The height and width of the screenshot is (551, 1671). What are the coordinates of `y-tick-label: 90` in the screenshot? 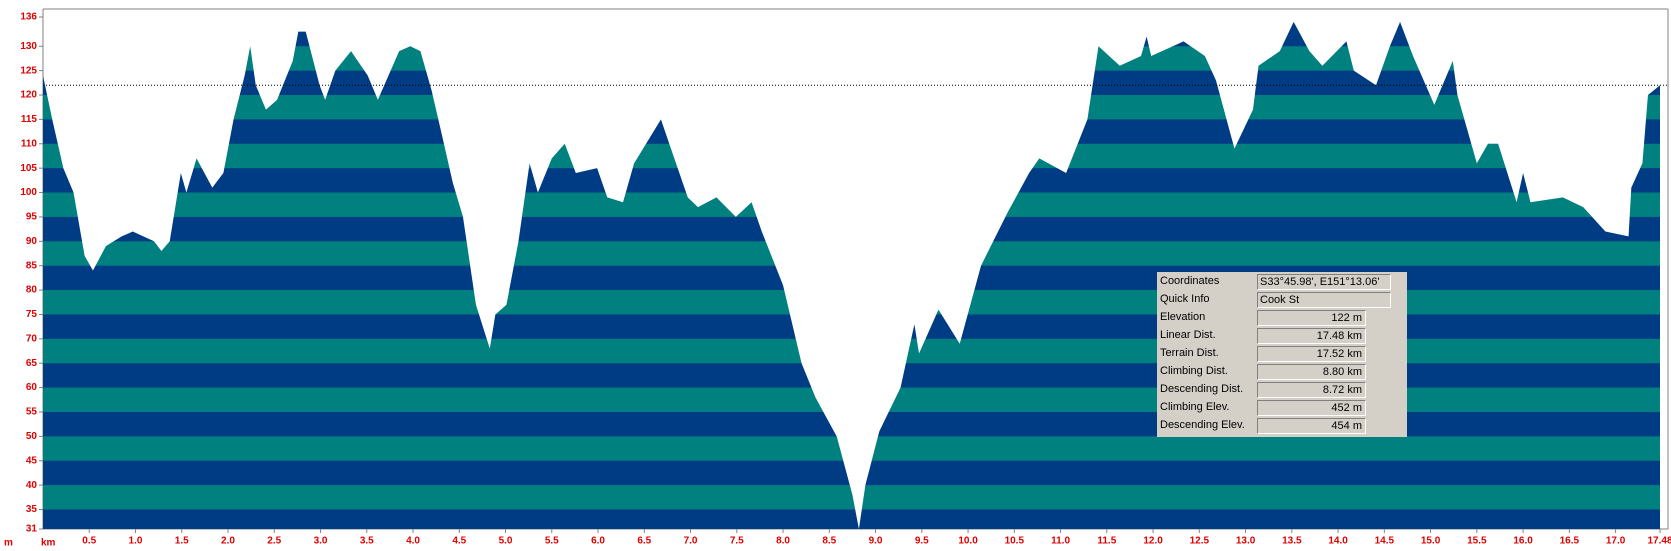 It's located at (32, 241).